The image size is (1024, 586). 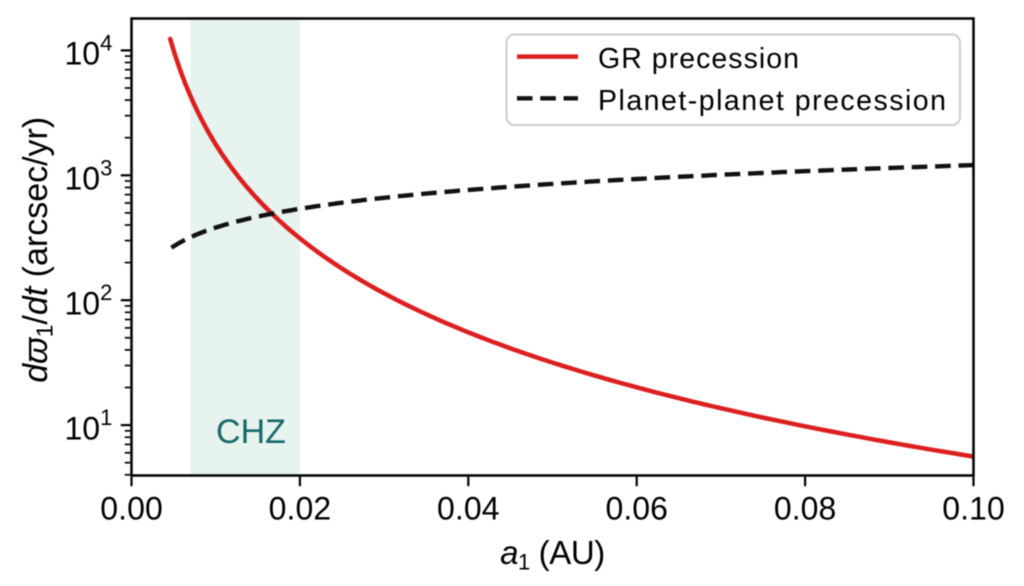 What do you see at coordinates (131, 509) in the screenshot?
I see `svg-text: 0.00` at bounding box center [131, 509].